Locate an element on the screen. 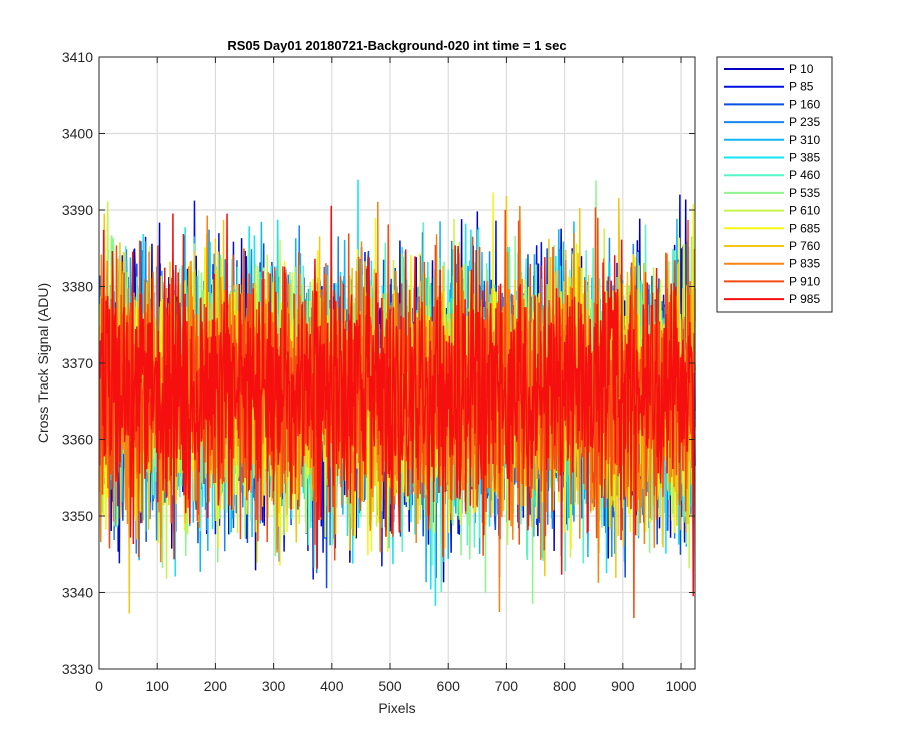  x-tick-label: 0 is located at coordinates (99, 686).